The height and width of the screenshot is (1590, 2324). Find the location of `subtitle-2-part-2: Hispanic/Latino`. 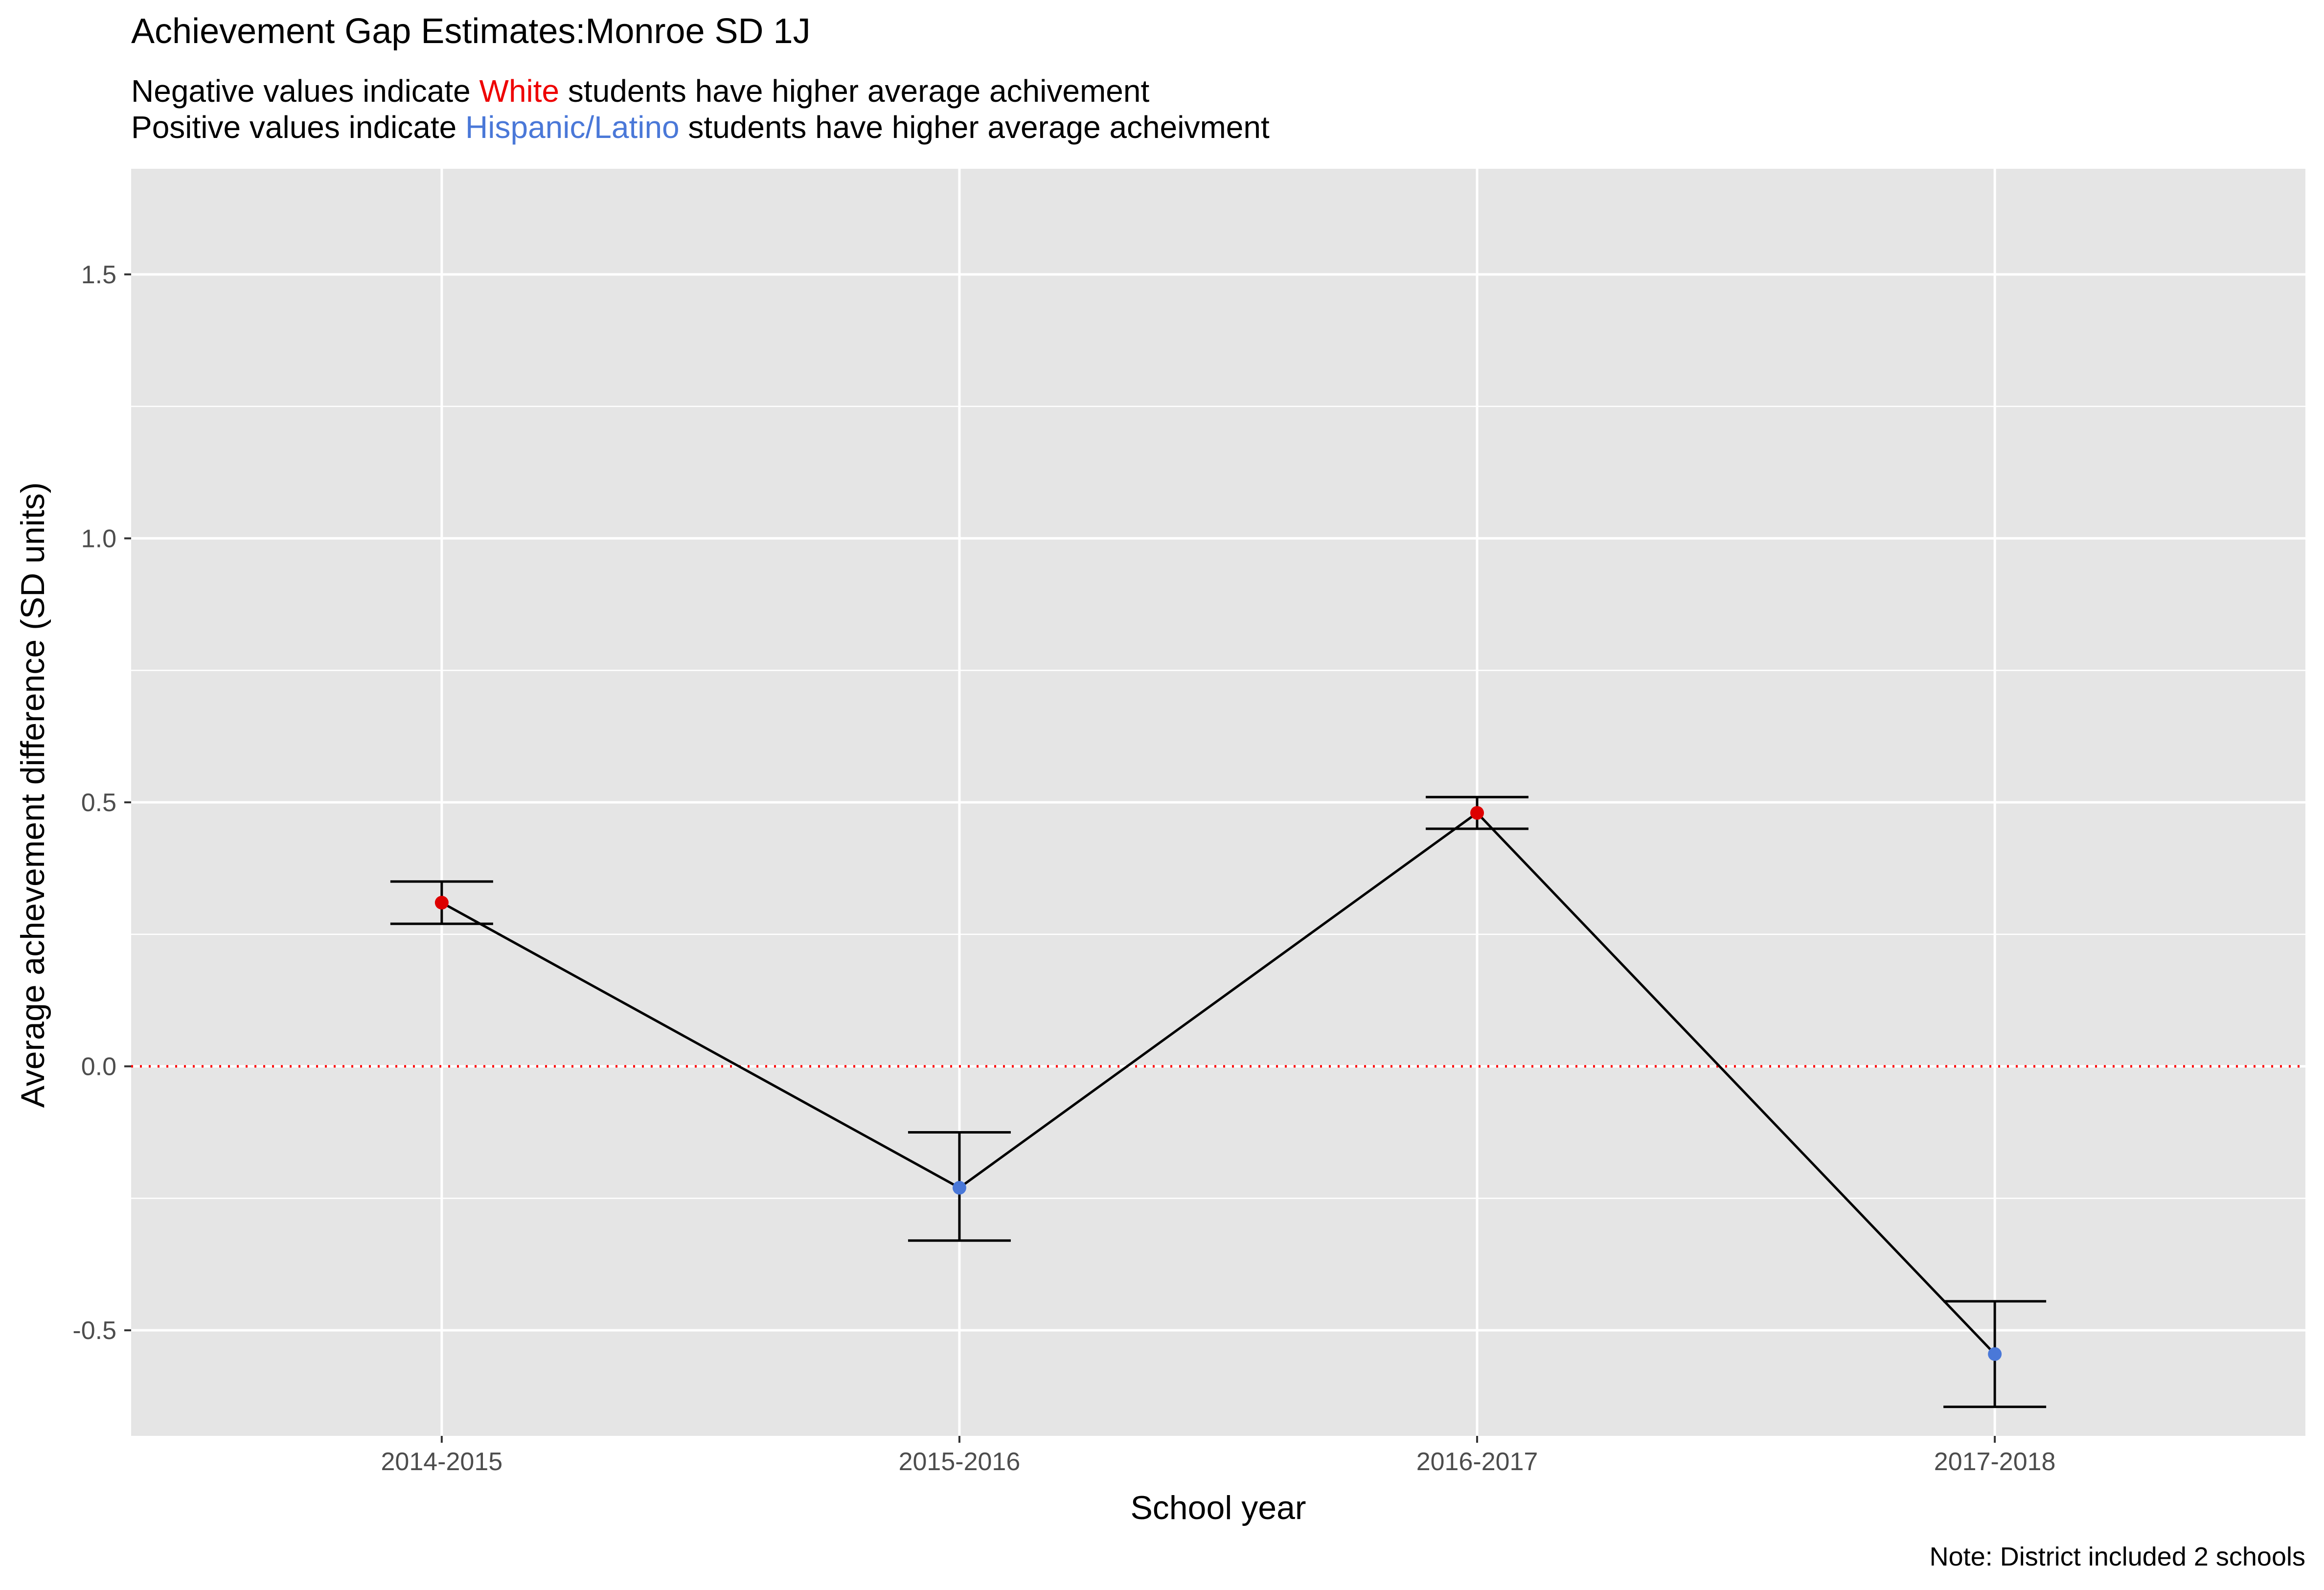

subtitle-2-part-2: Hispanic/Latino is located at coordinates (573, 128).